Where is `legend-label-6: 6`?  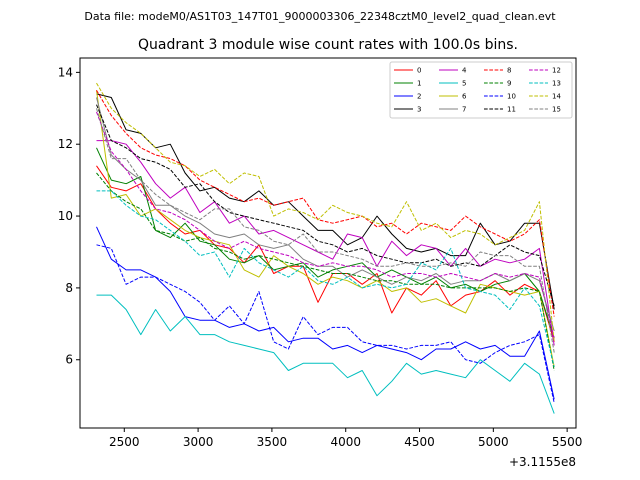 legend-label-6: 6 is located at coordinates (464, 97).